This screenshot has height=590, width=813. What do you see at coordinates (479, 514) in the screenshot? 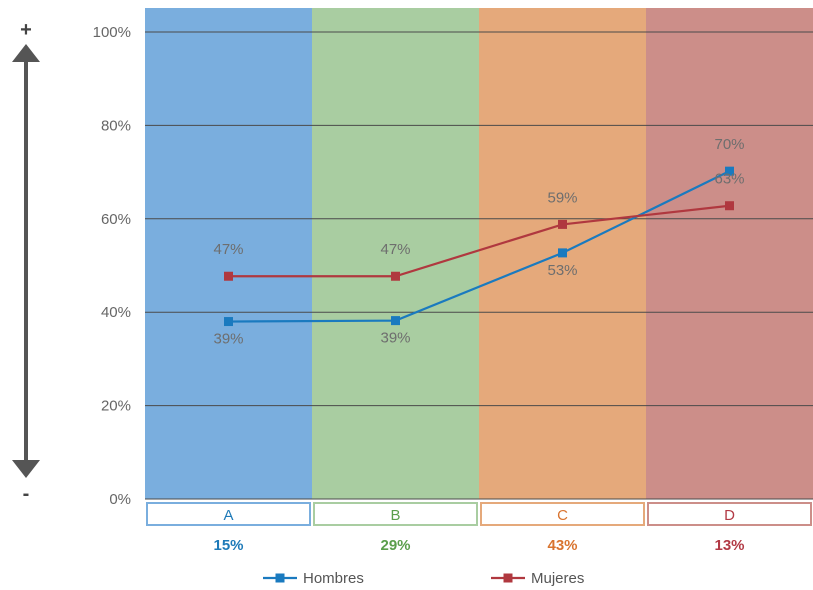
I see `category-boxes: A B C D` at bounding box center [479, 514].